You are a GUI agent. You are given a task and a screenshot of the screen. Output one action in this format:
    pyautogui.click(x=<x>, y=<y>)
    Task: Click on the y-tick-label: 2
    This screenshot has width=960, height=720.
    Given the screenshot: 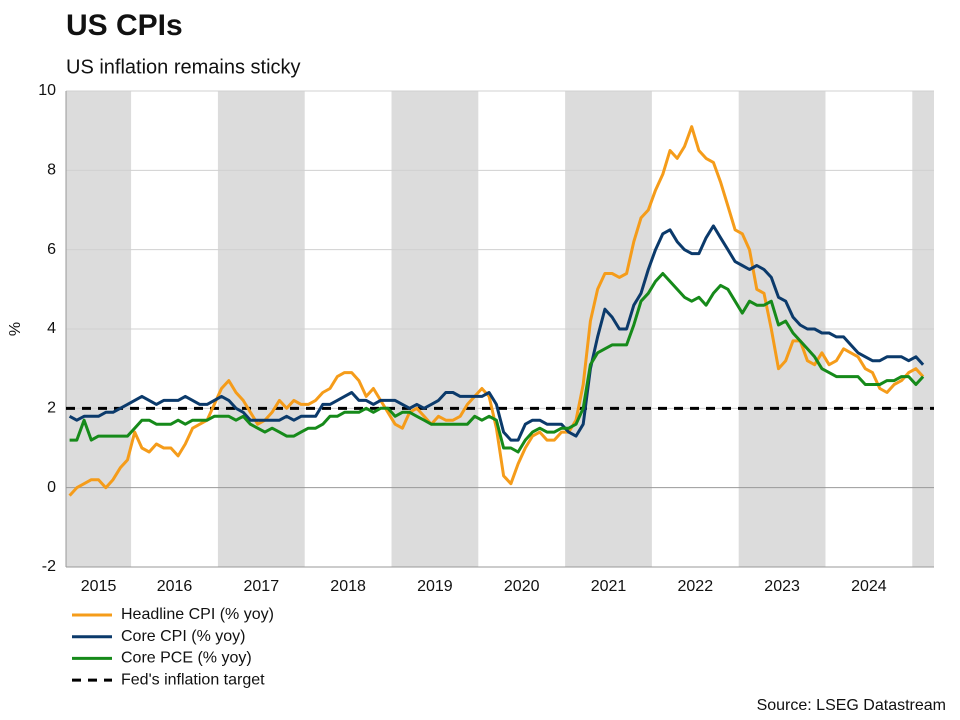 What is the action you would take?
    pyautogui.click(x=51, y=408)
    